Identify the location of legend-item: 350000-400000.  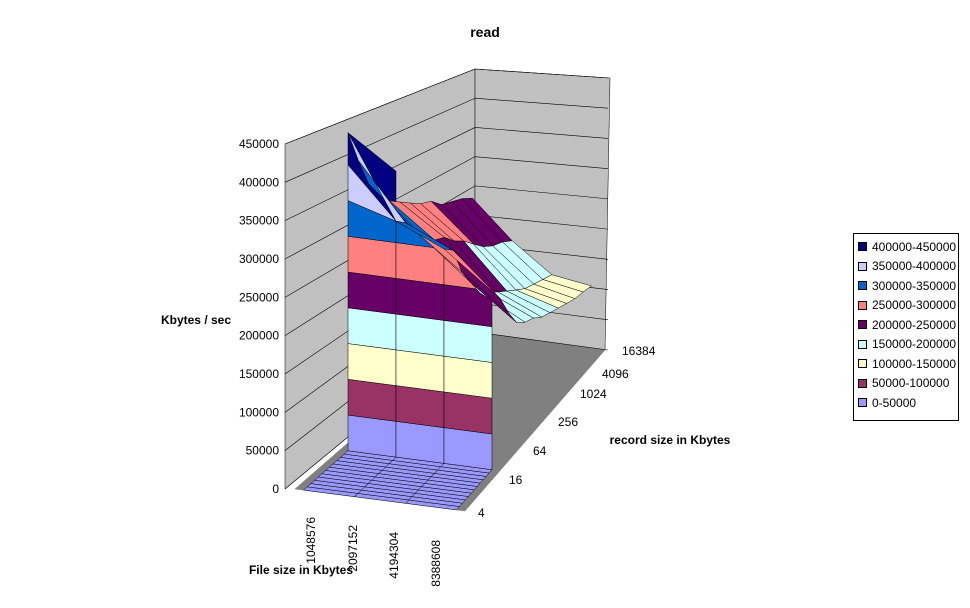
(908, 267).